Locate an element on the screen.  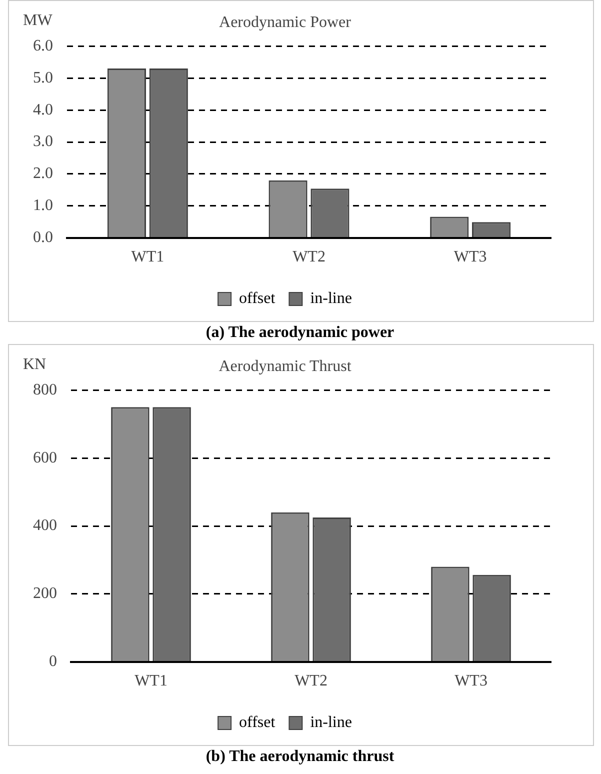
y-tick-label: 600 is located at coordinates (45, 457).